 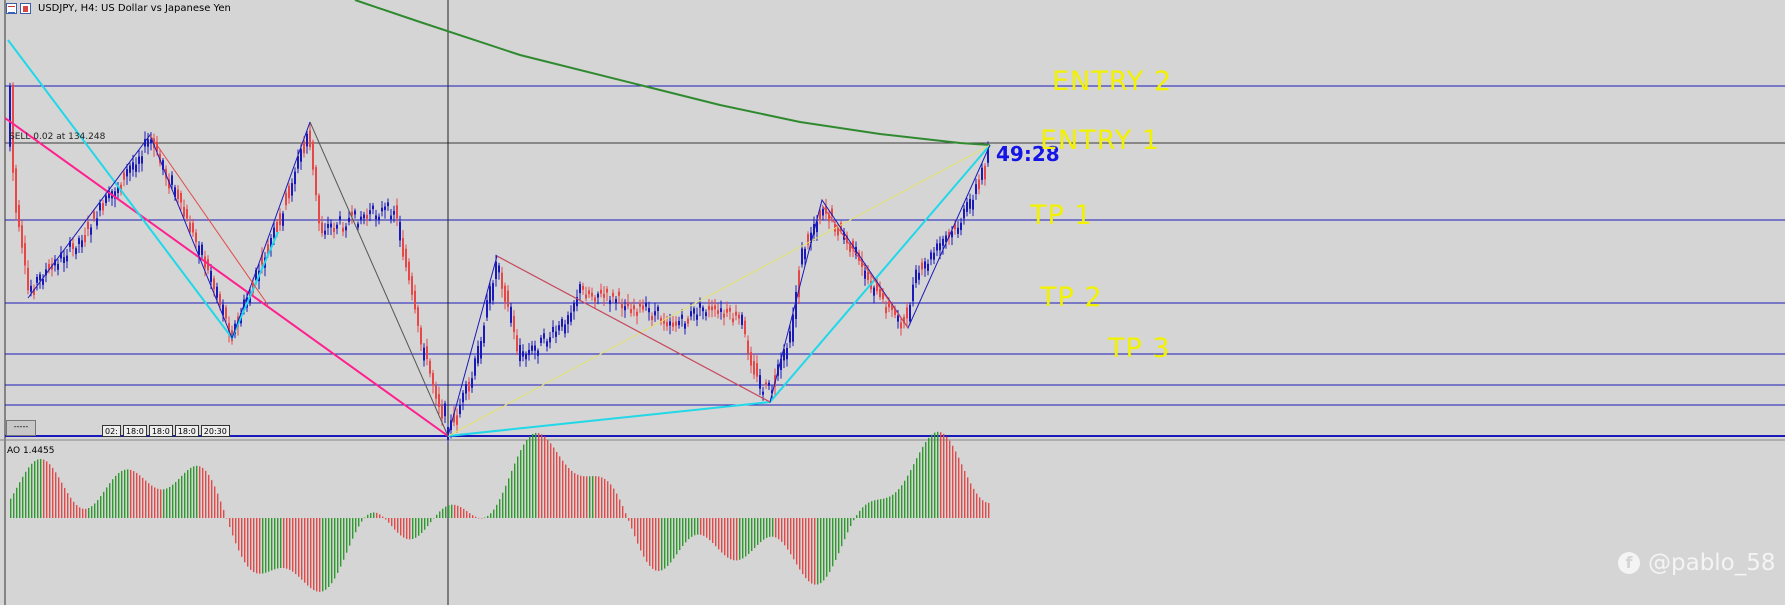 What do you see at coordinates (57, 137) in the screenshot?
I see `sell-order-label: SELL 0.02 at 134.248` at bounding box center [57, 137].